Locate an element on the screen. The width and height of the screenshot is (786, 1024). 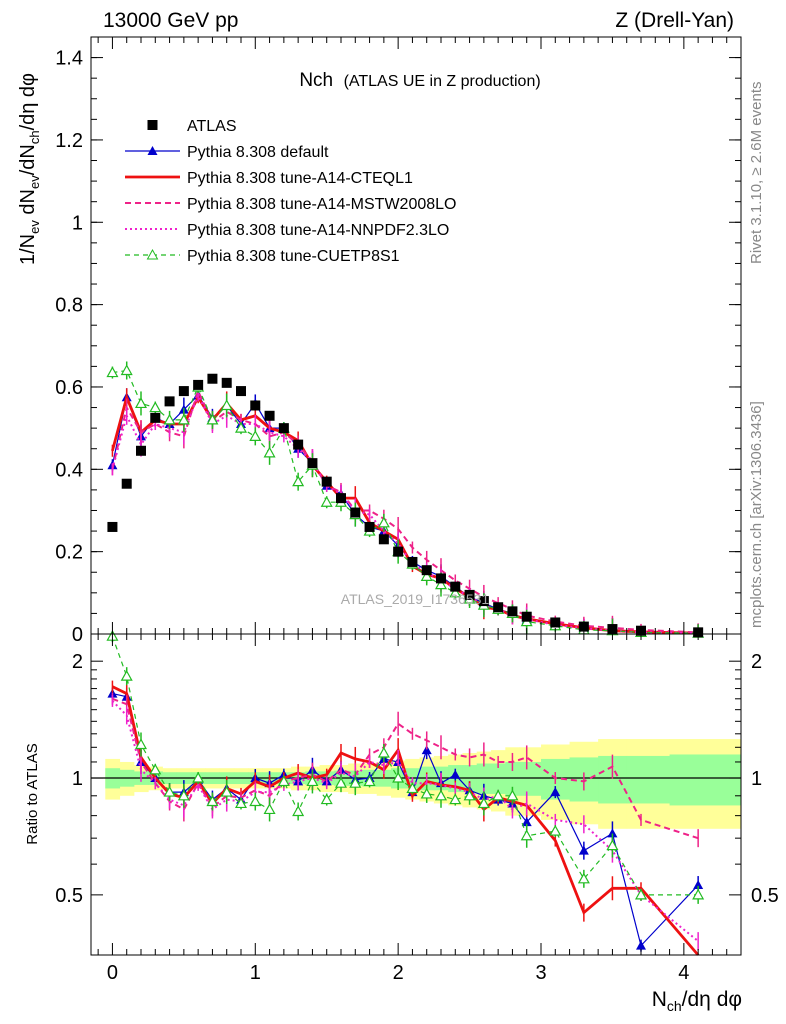
x-tick-label: 3 is located at coordinates (540, 973).